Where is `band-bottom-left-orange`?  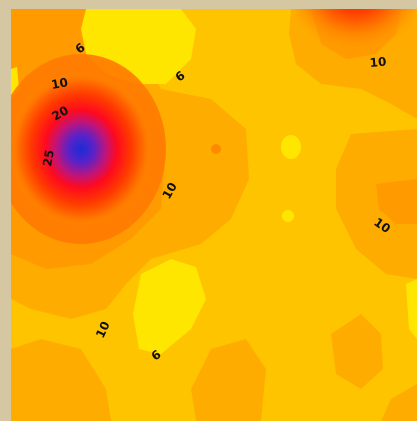 band-bottom-left-orange is located at coordinates (61, 380).